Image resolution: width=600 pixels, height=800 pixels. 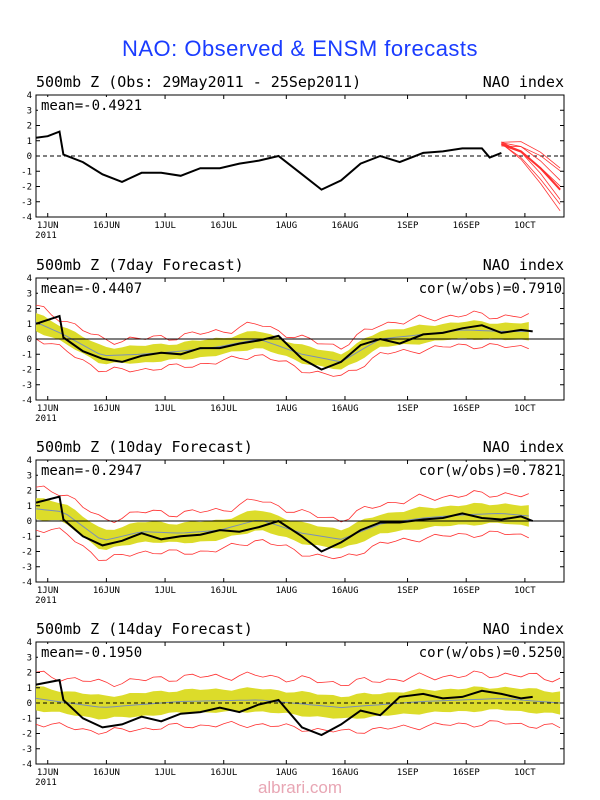 I want to click on correlation-box: cor(w/obs)=0.7910, so click(x=485, y=288).